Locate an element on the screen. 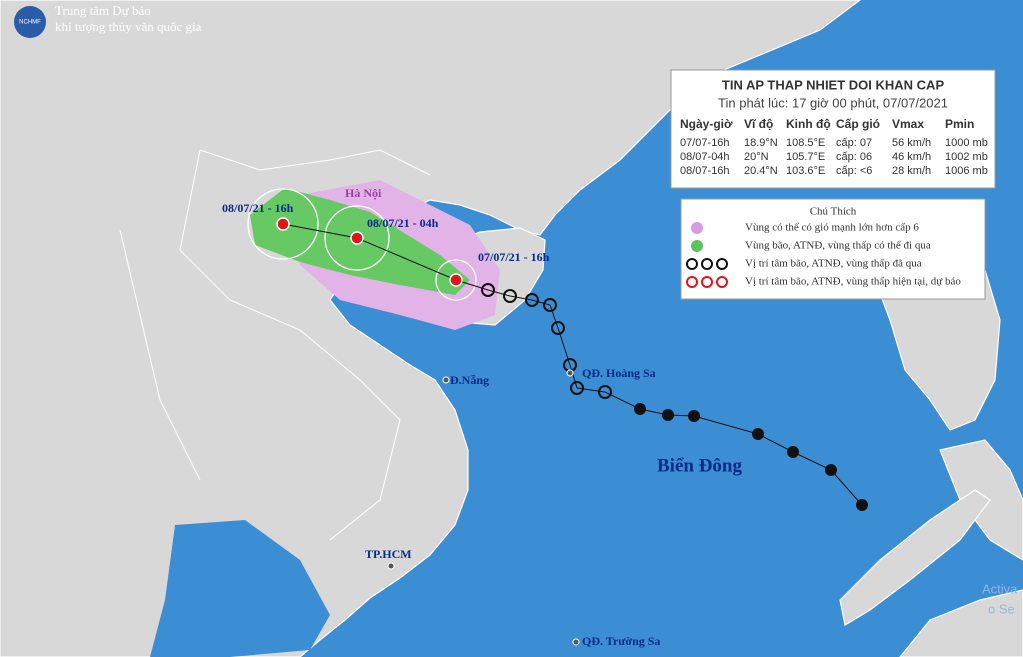 The height and width of the screenshot is (657, 1023). table-cell: 07/07-16h is located at coordinates (705, 143).